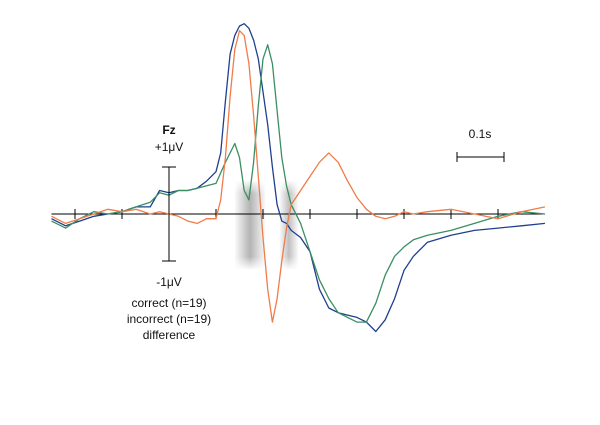 This screenshot has height=425, width=600. What do you see at coordinates (169, 147) in the screenshot?
I see `scale-top-label: +1μV` at bounding box center [169, 147].